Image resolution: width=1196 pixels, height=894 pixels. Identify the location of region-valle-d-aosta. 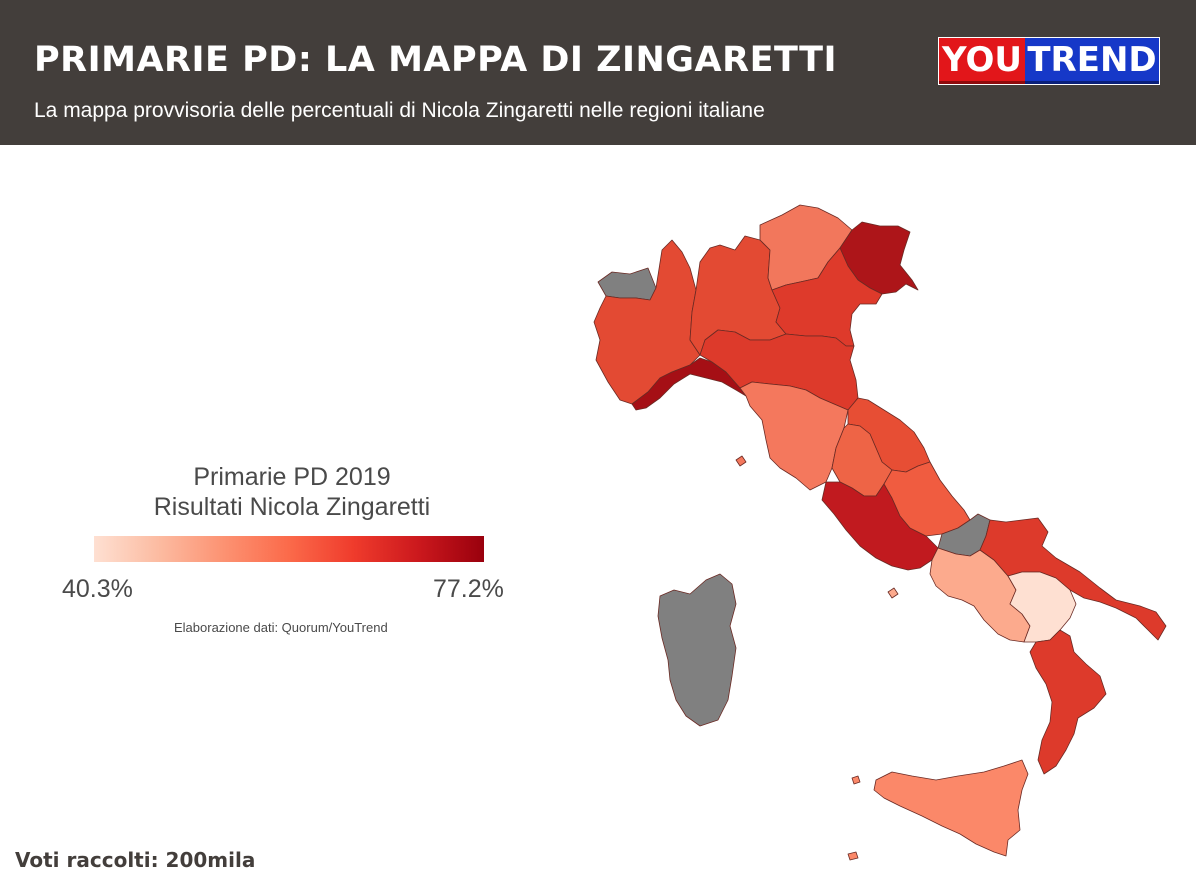
(627, 284).